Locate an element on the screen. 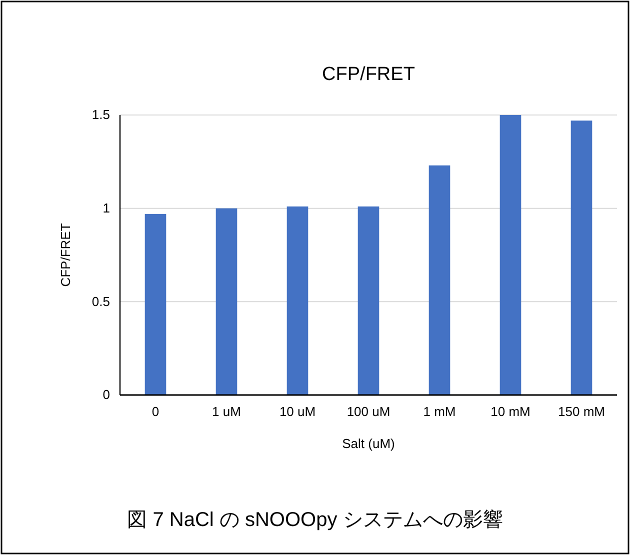 This screenshot has height=555, width=630. x-tick-label: 100 uM is located at coordinates (368, 412).